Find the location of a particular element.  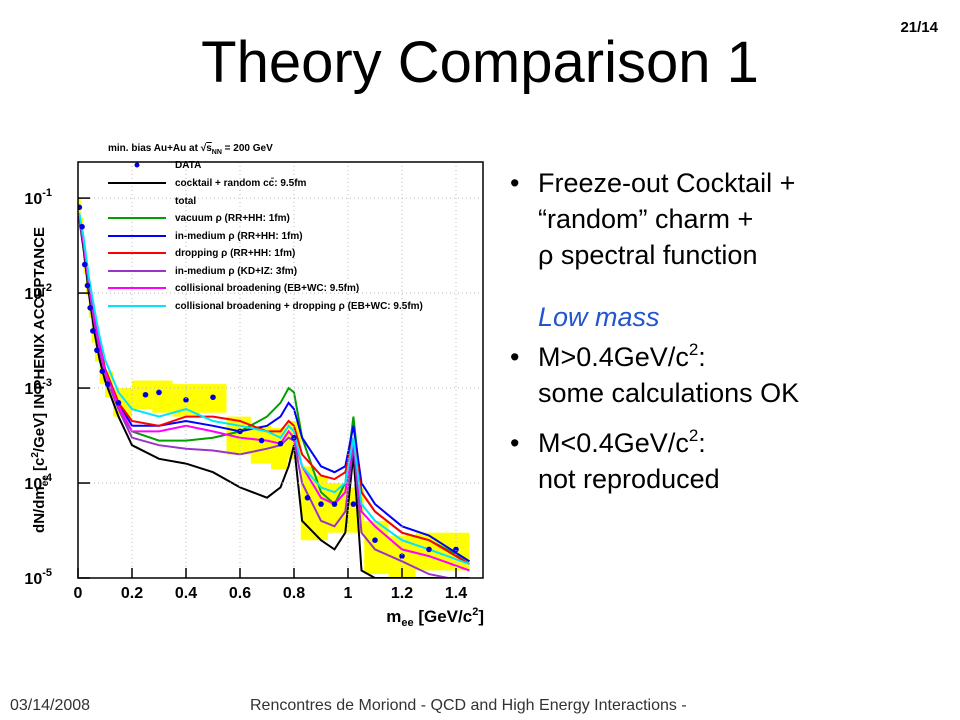

bullet-text: ρ spectral function is located at coordinates (647, 255).